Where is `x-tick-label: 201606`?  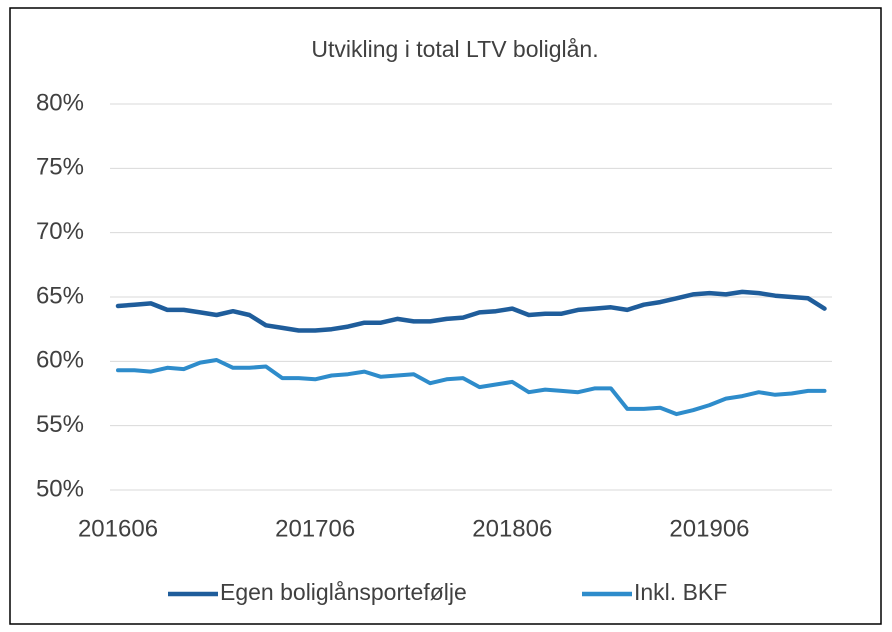
x-tick-label: 201606 is located at coordinates (118, 528).